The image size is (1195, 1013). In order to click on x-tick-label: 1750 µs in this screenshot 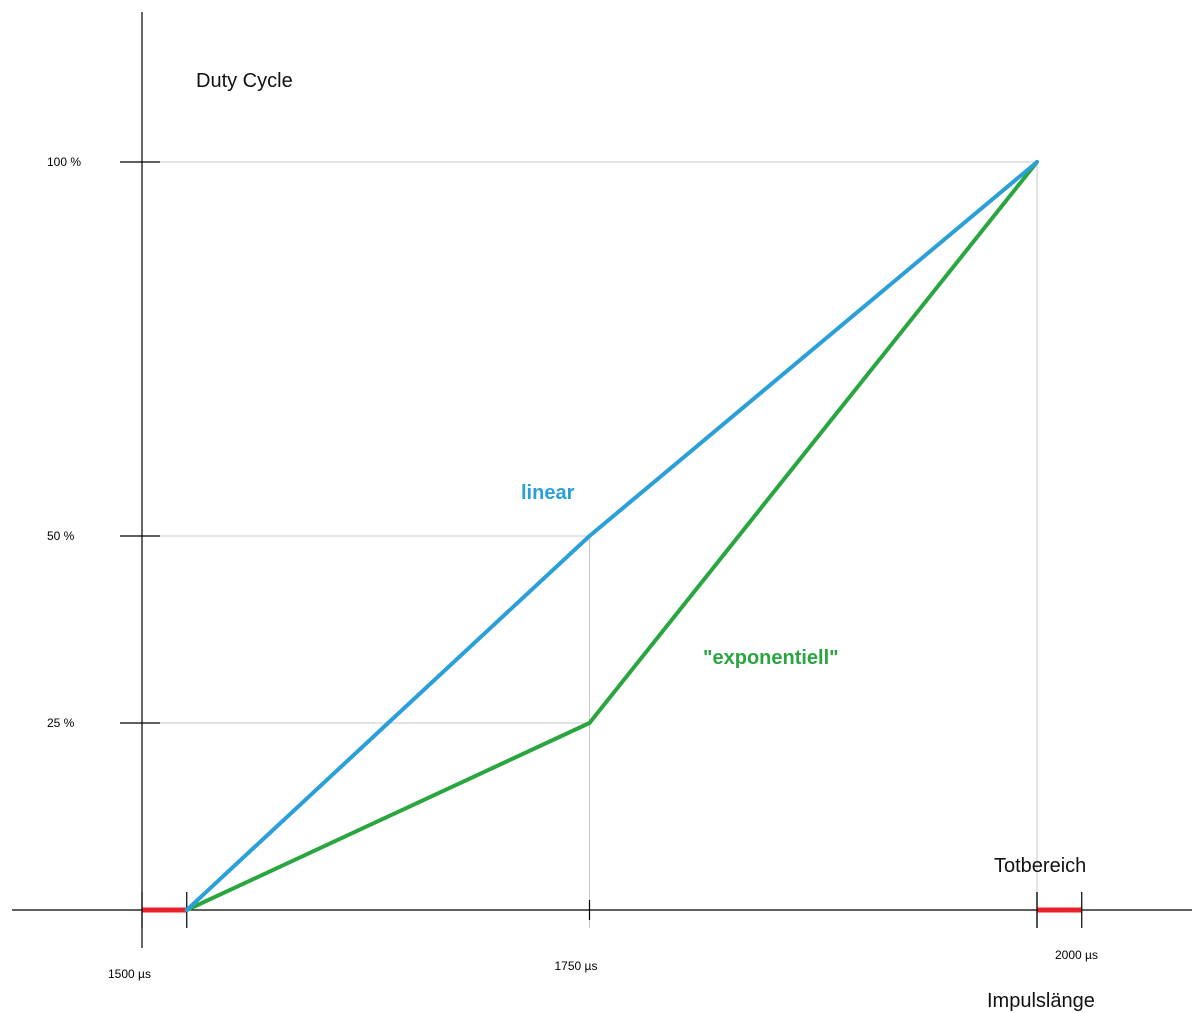, I will do `click(576, 966)`.